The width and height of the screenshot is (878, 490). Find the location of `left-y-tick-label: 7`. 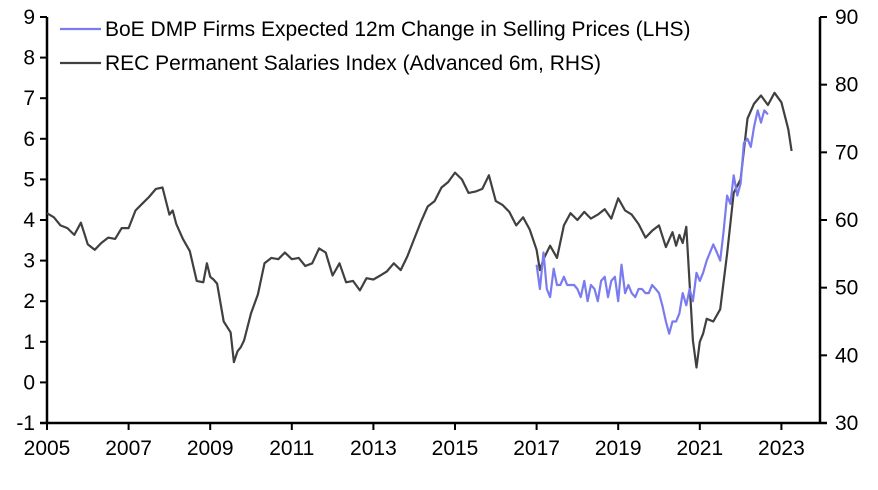

left-y-tick-label: 7 is located at coordinates (29, 98).